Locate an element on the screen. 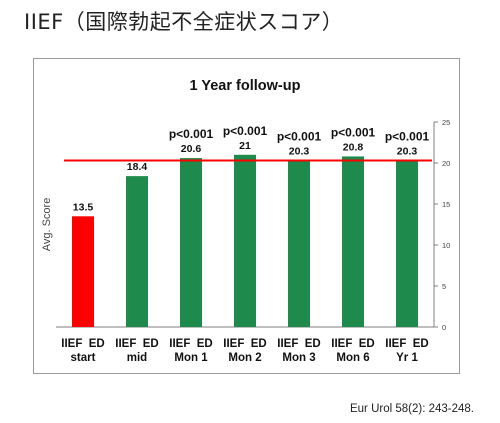 Image resolution: width=500 pixels, height=423 pixels. x-tick-label-6-0: IIEF ED is located at coordinates (406, 344).